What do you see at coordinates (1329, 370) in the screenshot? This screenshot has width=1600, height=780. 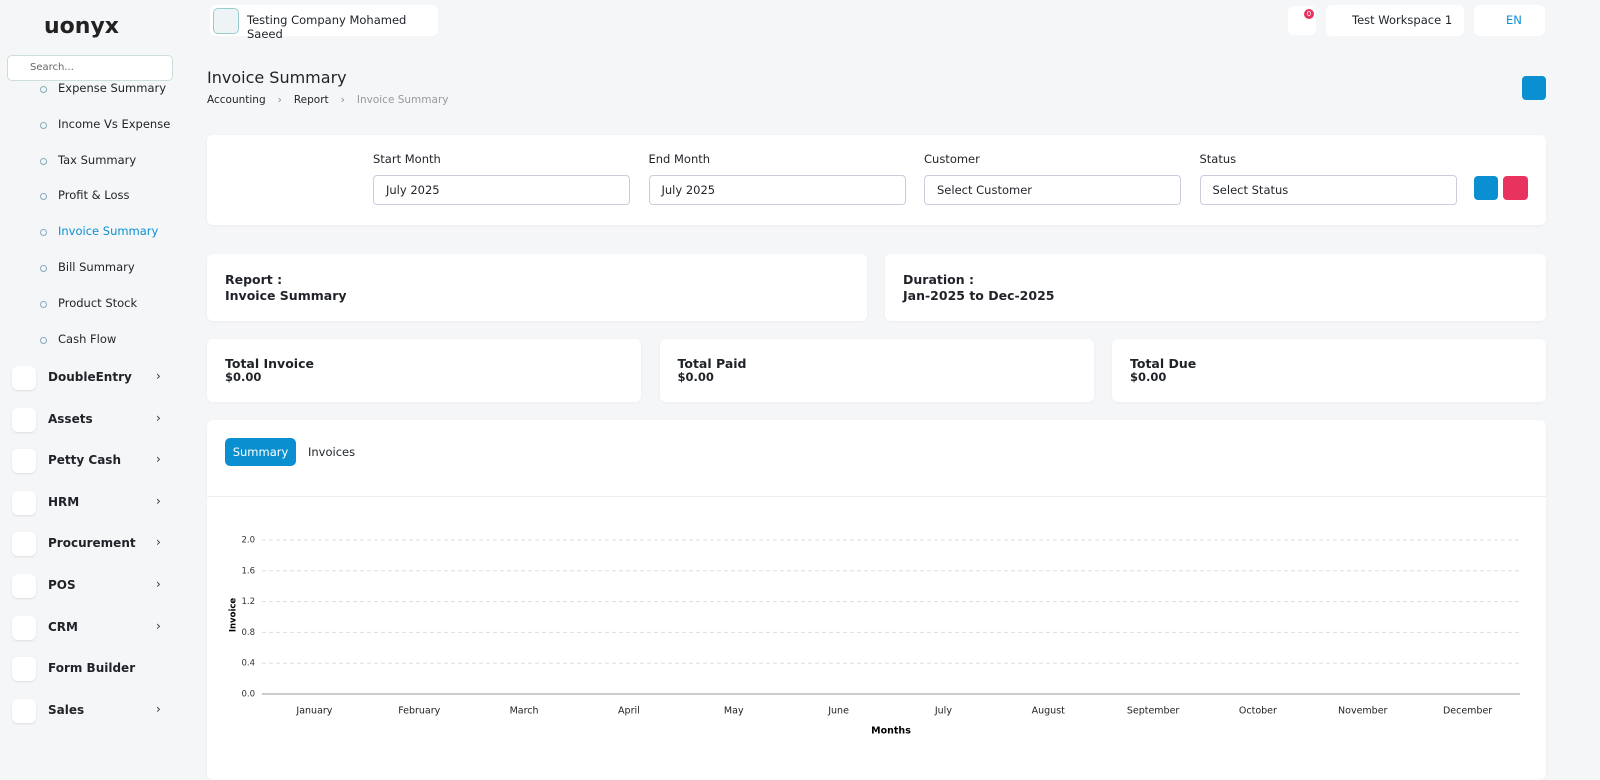 I see `total-card: Total Due $0.00` at bounding box center [1329, 370].